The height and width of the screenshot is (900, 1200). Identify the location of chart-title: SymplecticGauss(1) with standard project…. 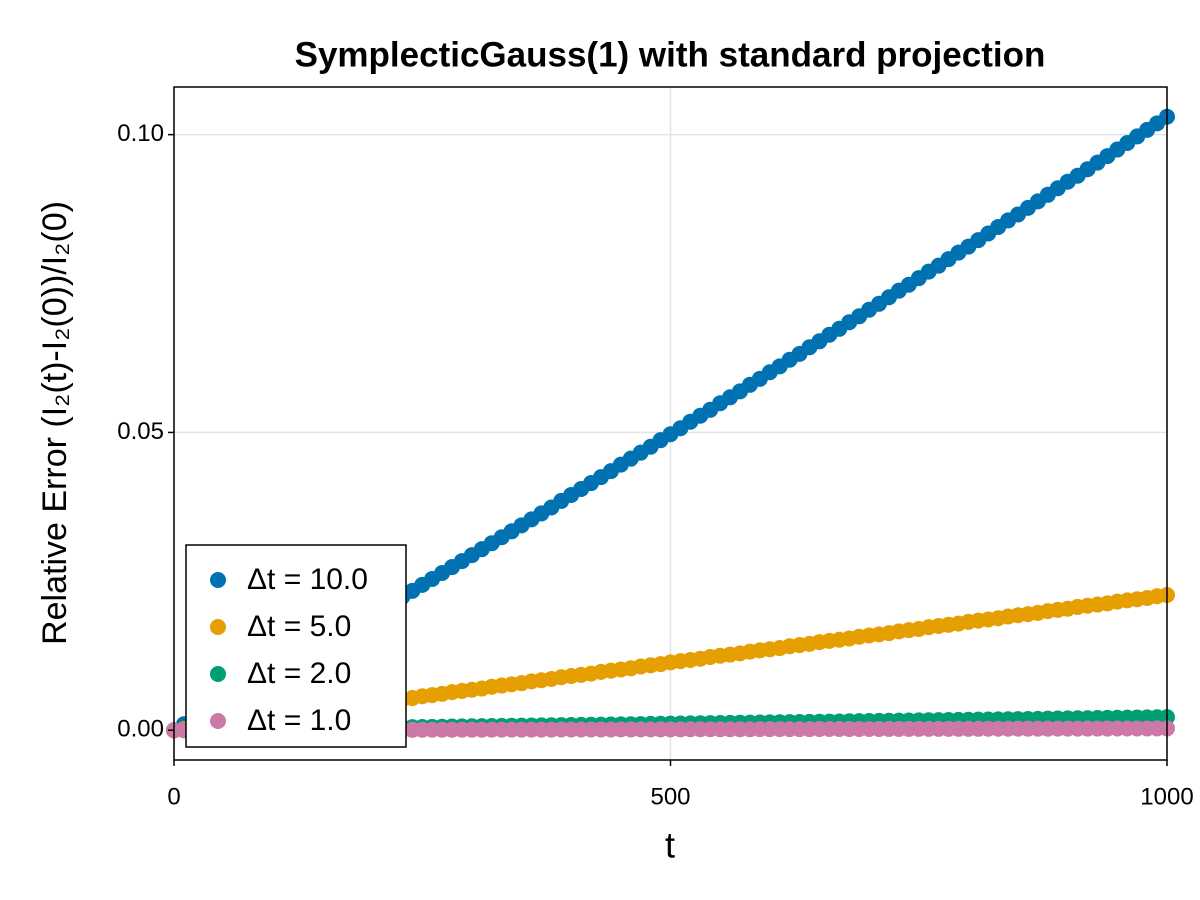
(670, 54).